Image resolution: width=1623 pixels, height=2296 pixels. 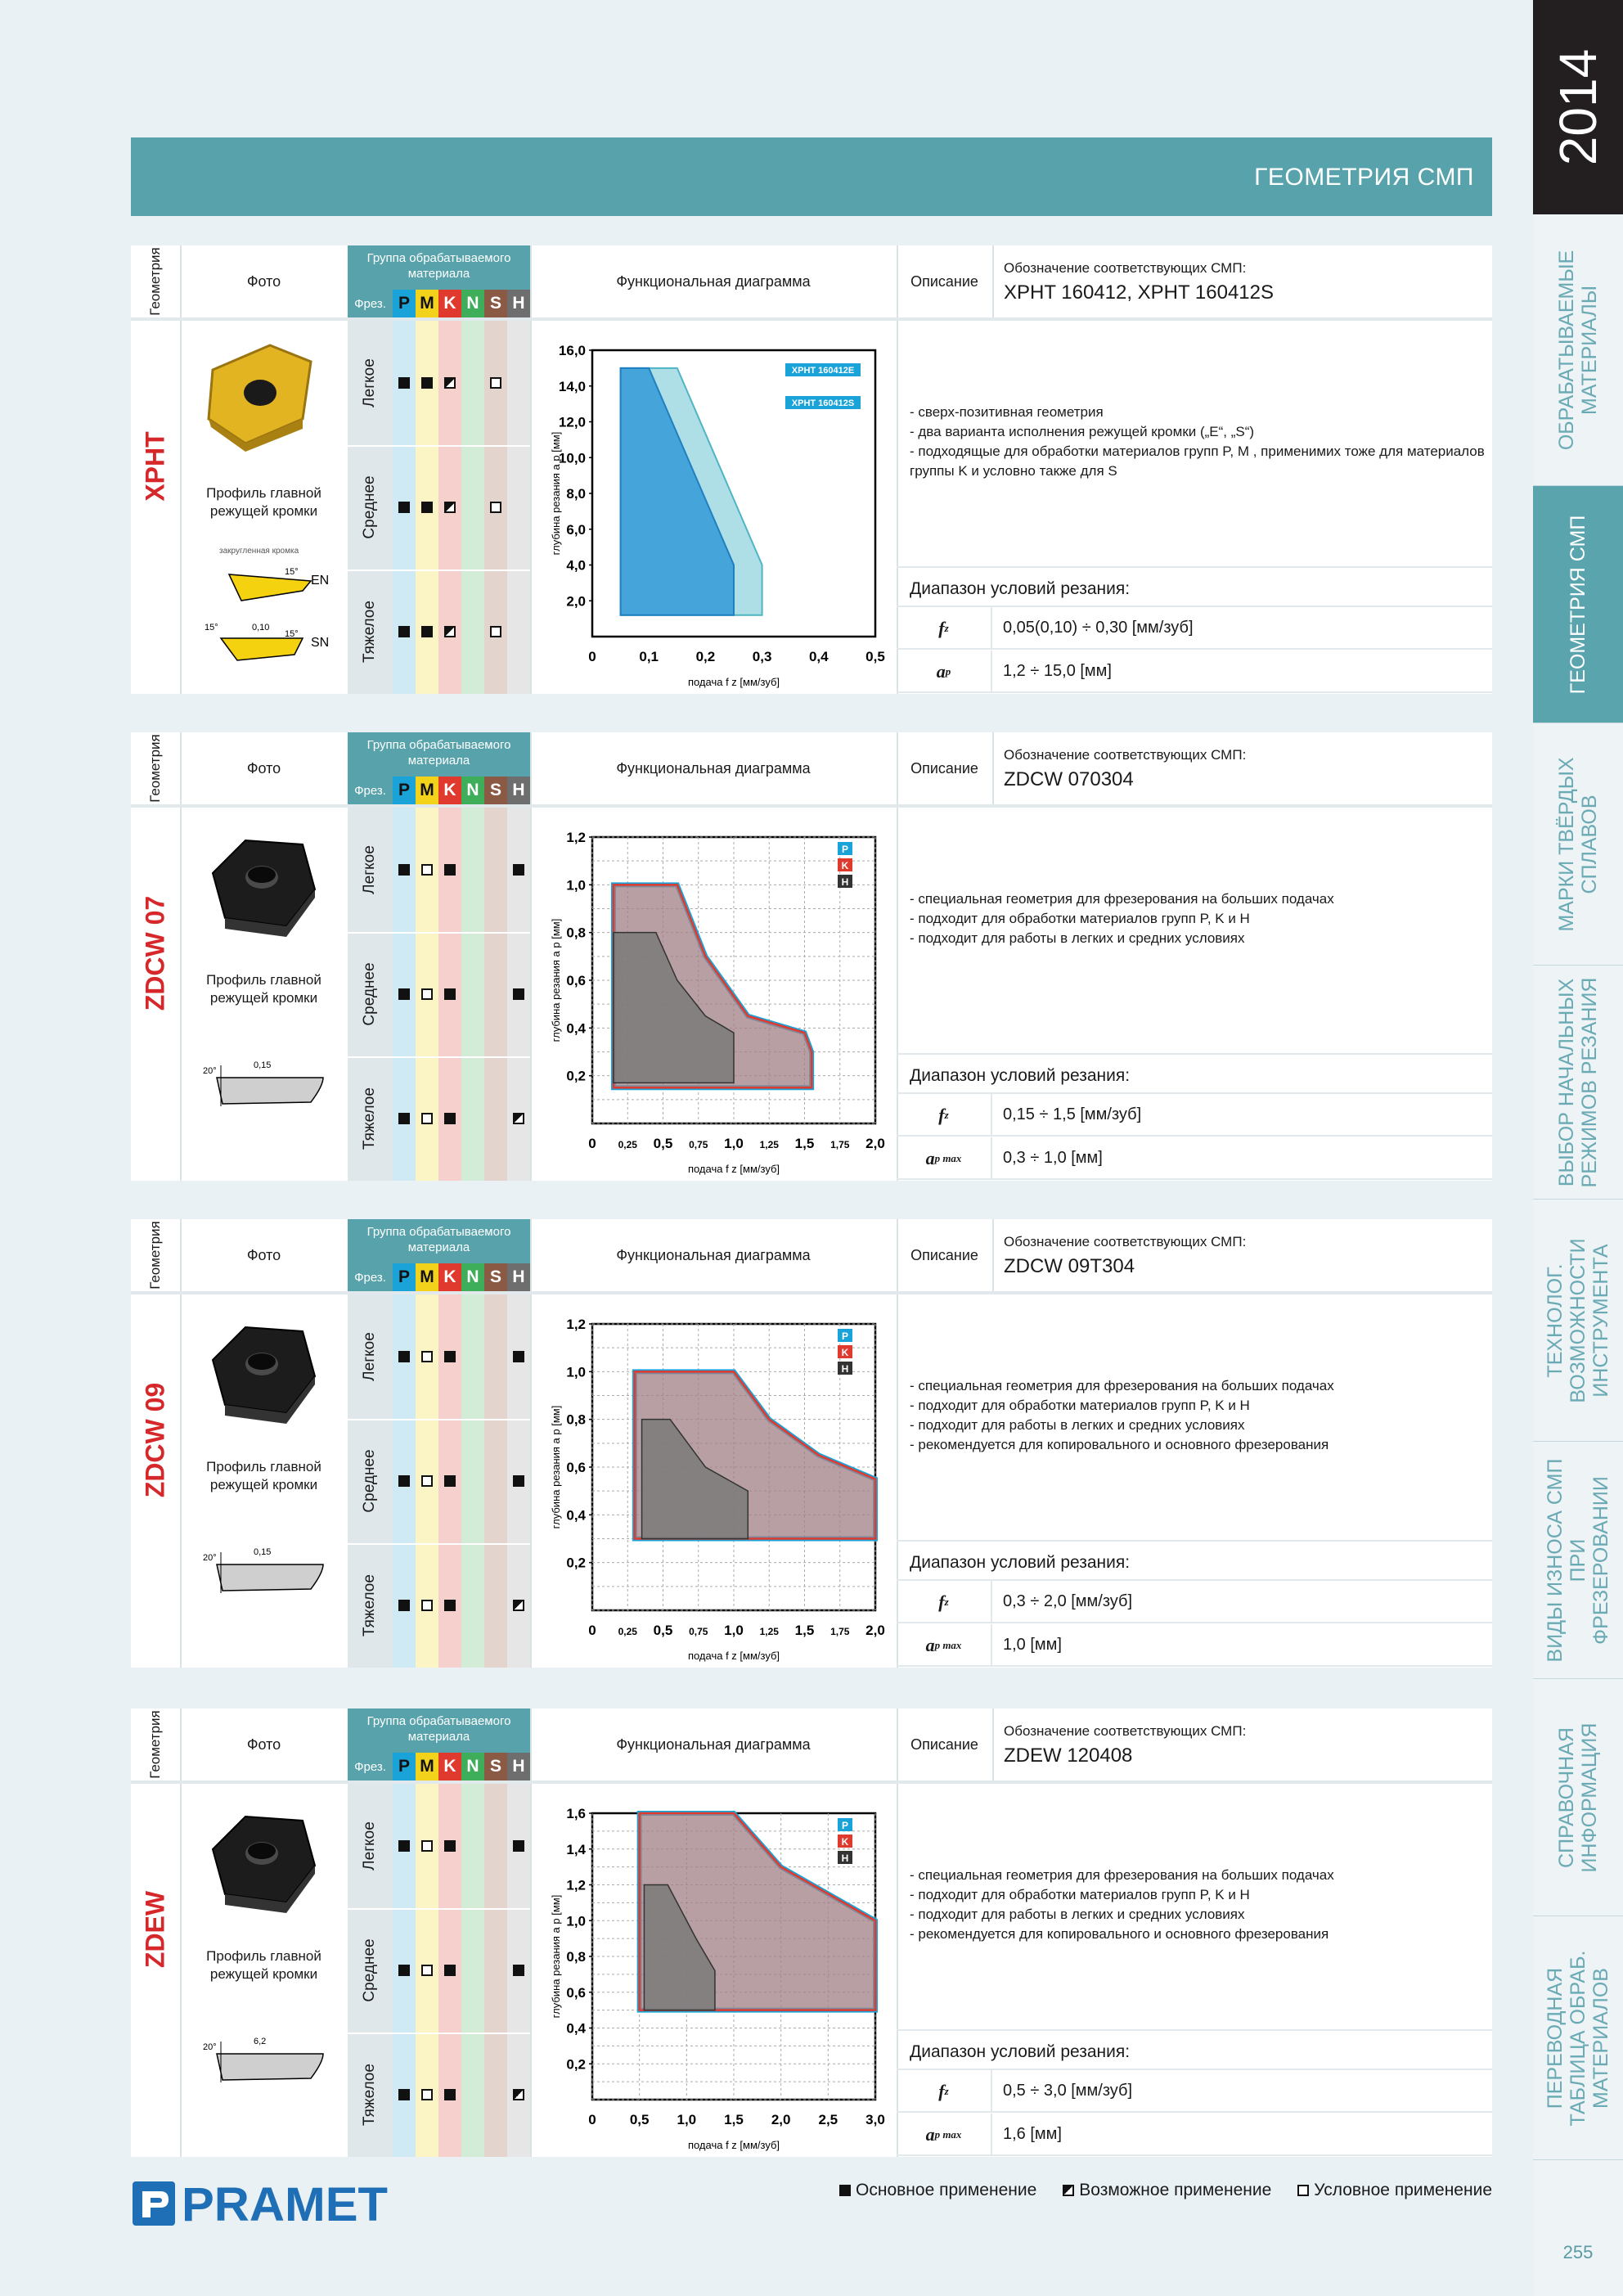 What do you see at coordinates (472, 1970) in the screenshot?
I see `material-column-n` at bounding box center [472, 1970].